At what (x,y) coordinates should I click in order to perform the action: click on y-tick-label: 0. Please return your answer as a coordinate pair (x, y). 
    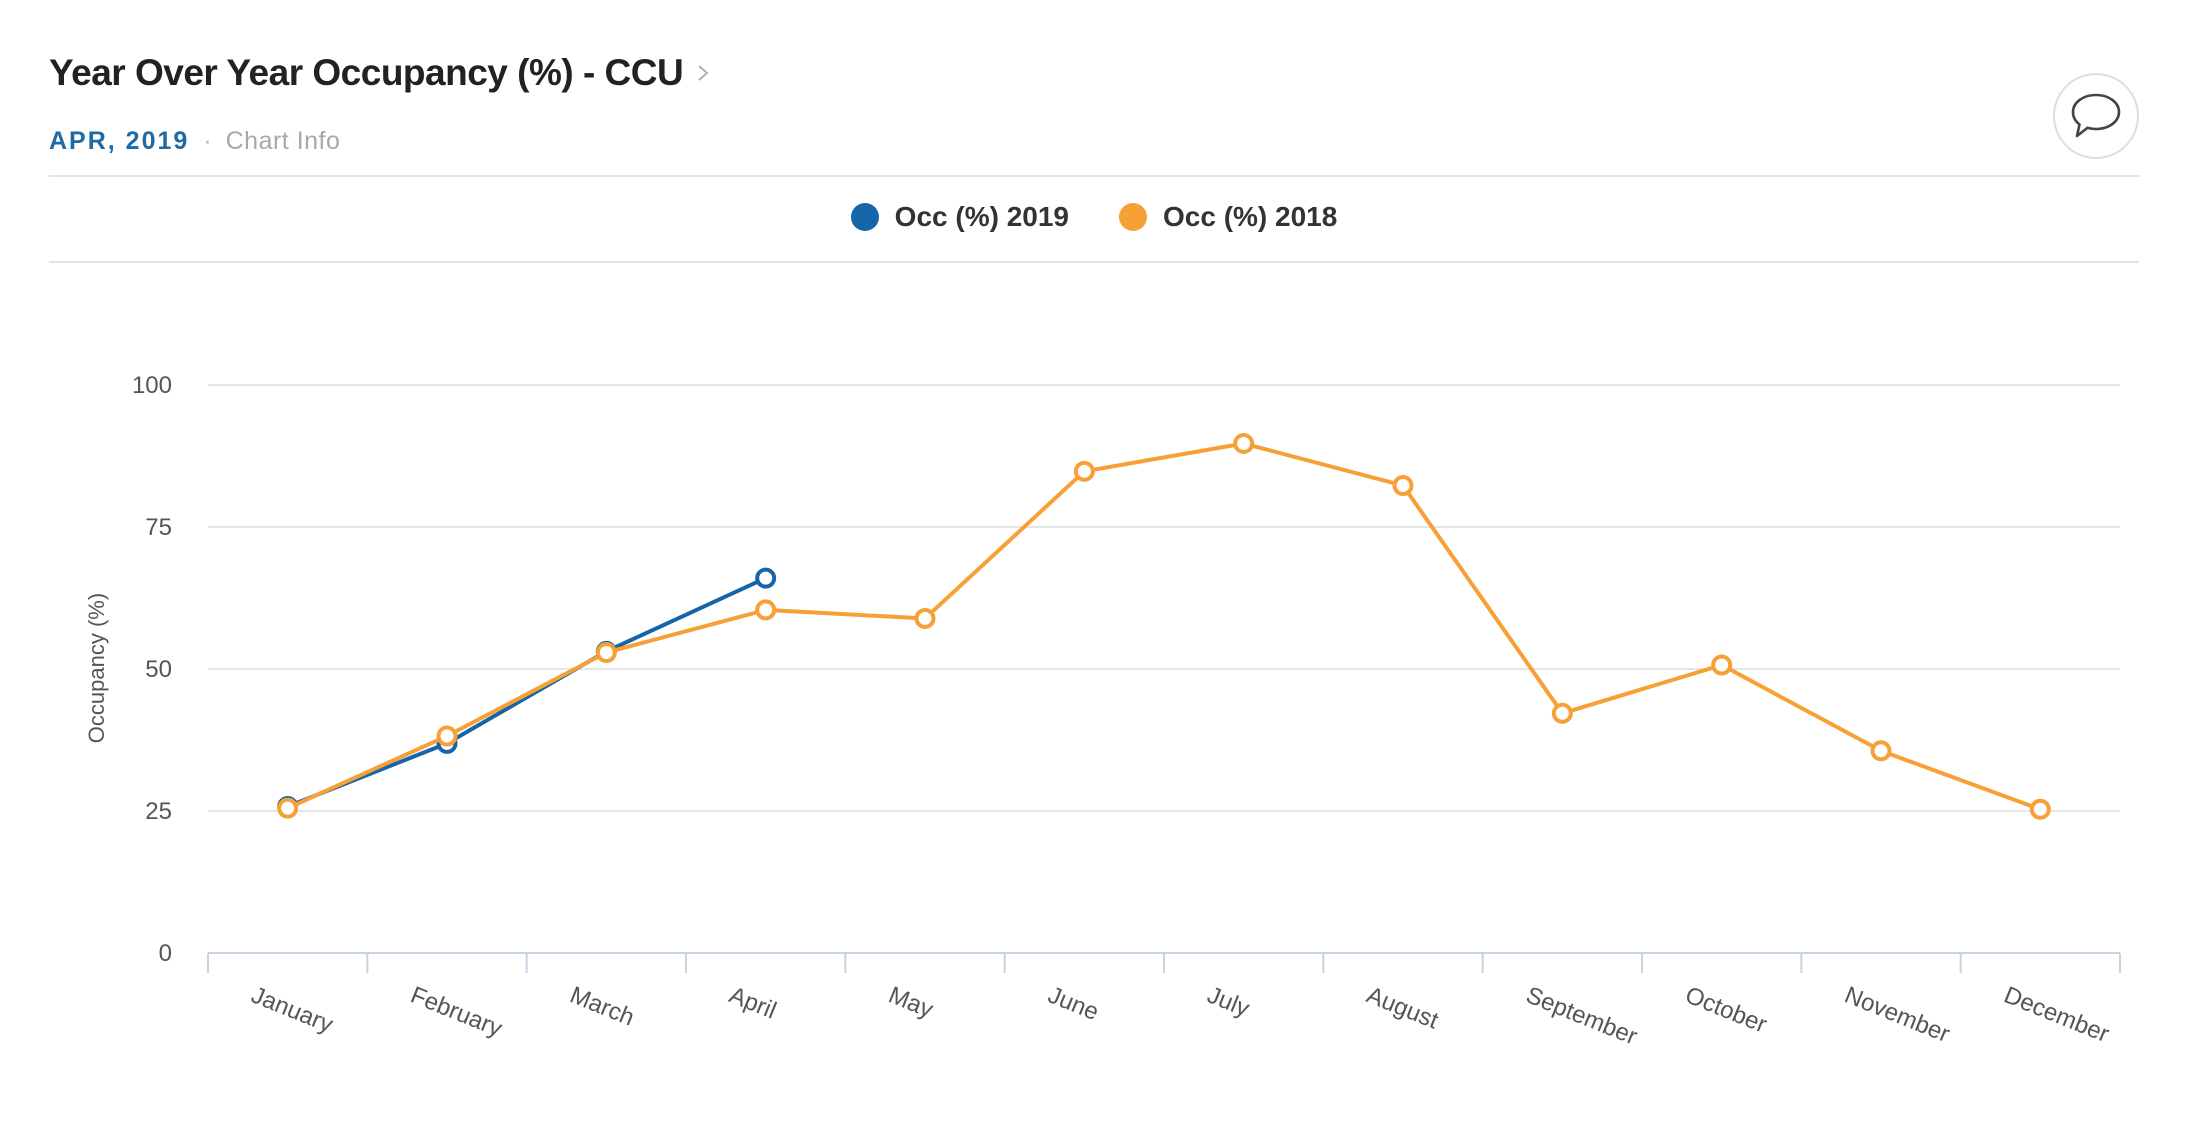
    Looking at the image, I should click on (165, 953).